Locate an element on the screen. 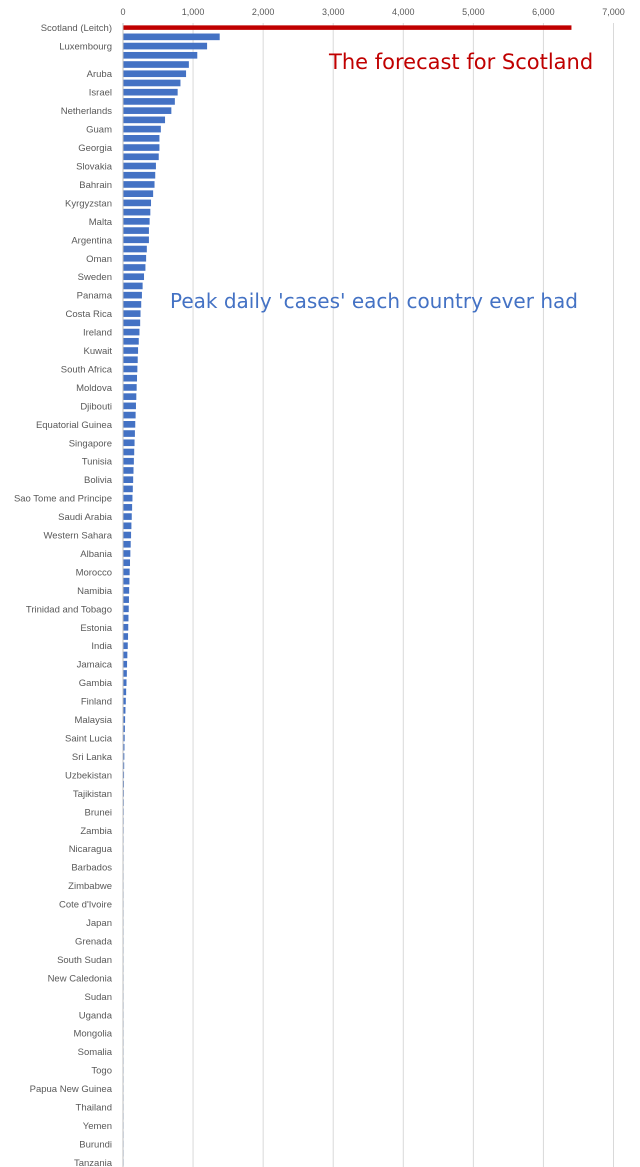  category-label: Burundi is located at coordinates (95, 1144).